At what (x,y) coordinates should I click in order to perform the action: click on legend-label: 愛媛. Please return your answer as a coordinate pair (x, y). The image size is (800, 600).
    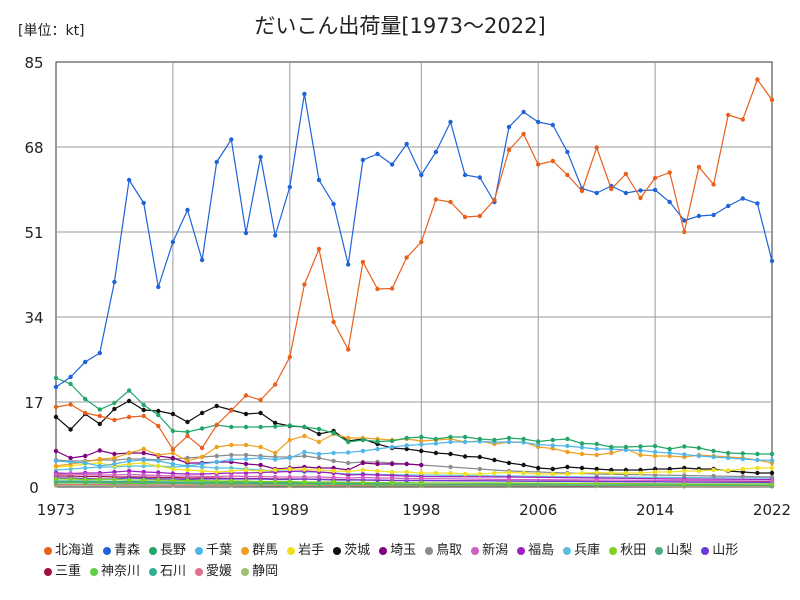
    Looking at the image, I should click on (219, 571).